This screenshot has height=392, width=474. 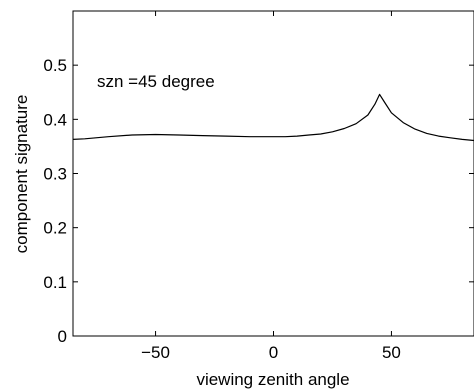 I want to click on y-tick-label: 0.3, so click(x=55, y=174).